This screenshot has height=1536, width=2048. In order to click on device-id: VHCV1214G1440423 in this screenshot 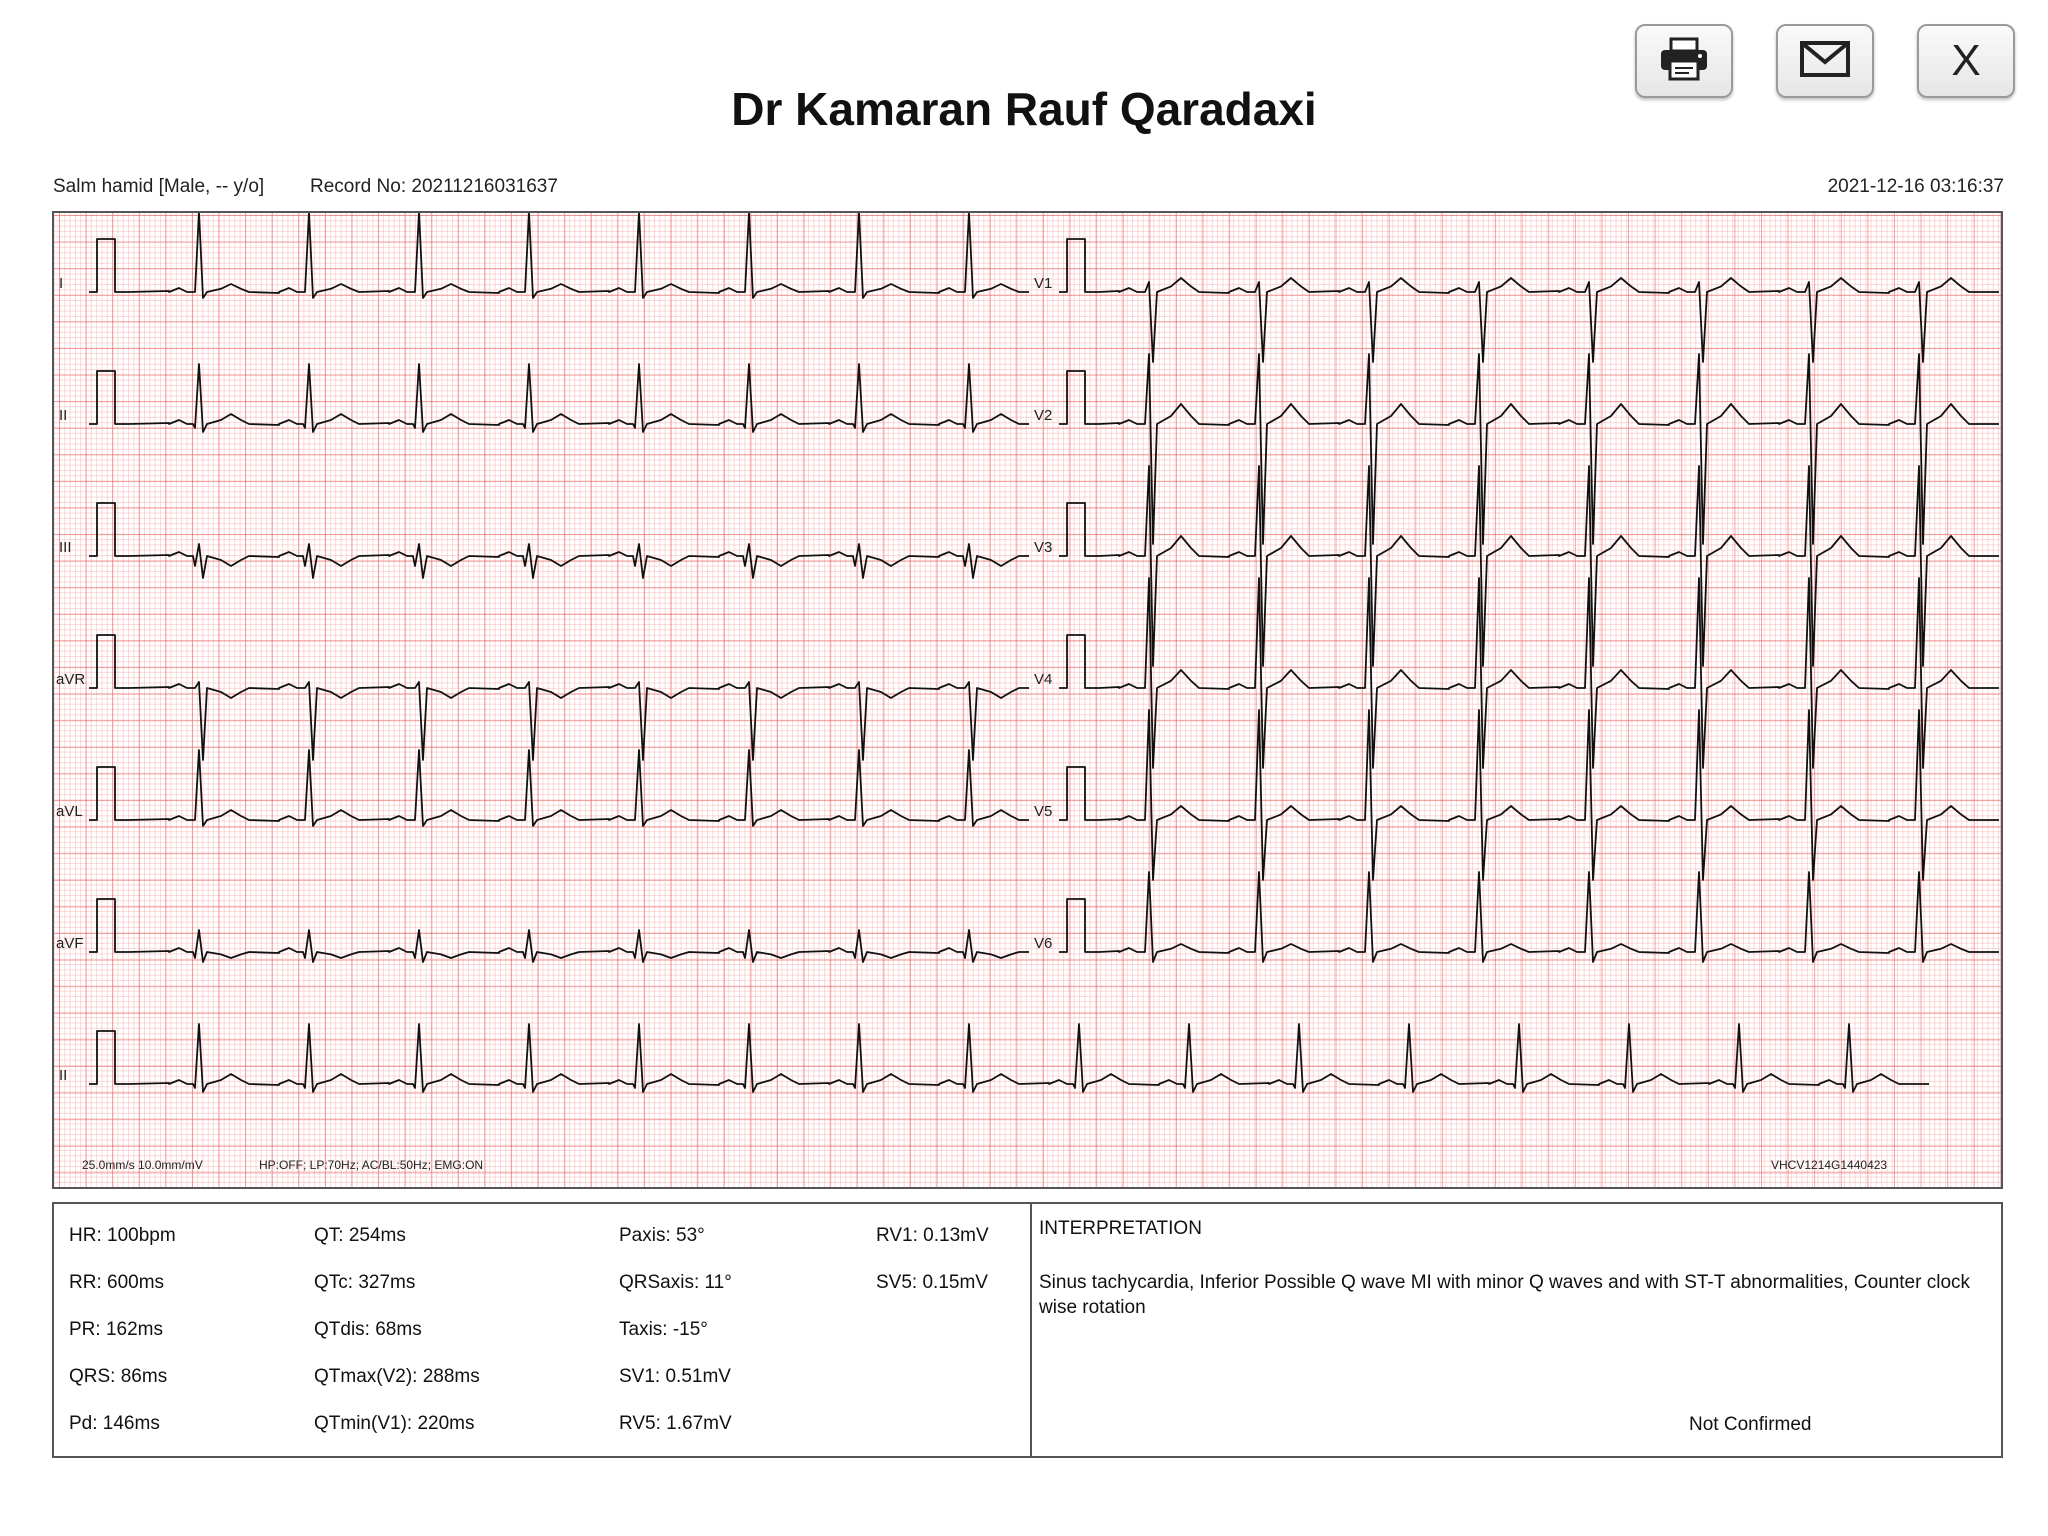, I will do `click(1829, 1165)`.